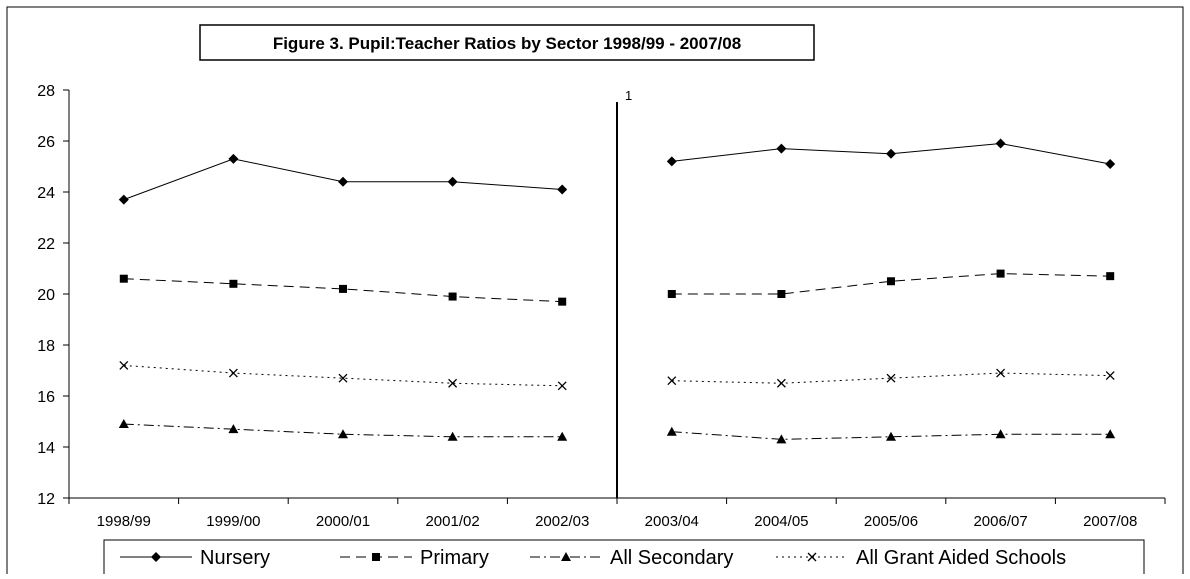  What do you see at coordinates (46, 193) in the screenshot?
I see `y-tick-label: 24` at bounding box center [46, 193].